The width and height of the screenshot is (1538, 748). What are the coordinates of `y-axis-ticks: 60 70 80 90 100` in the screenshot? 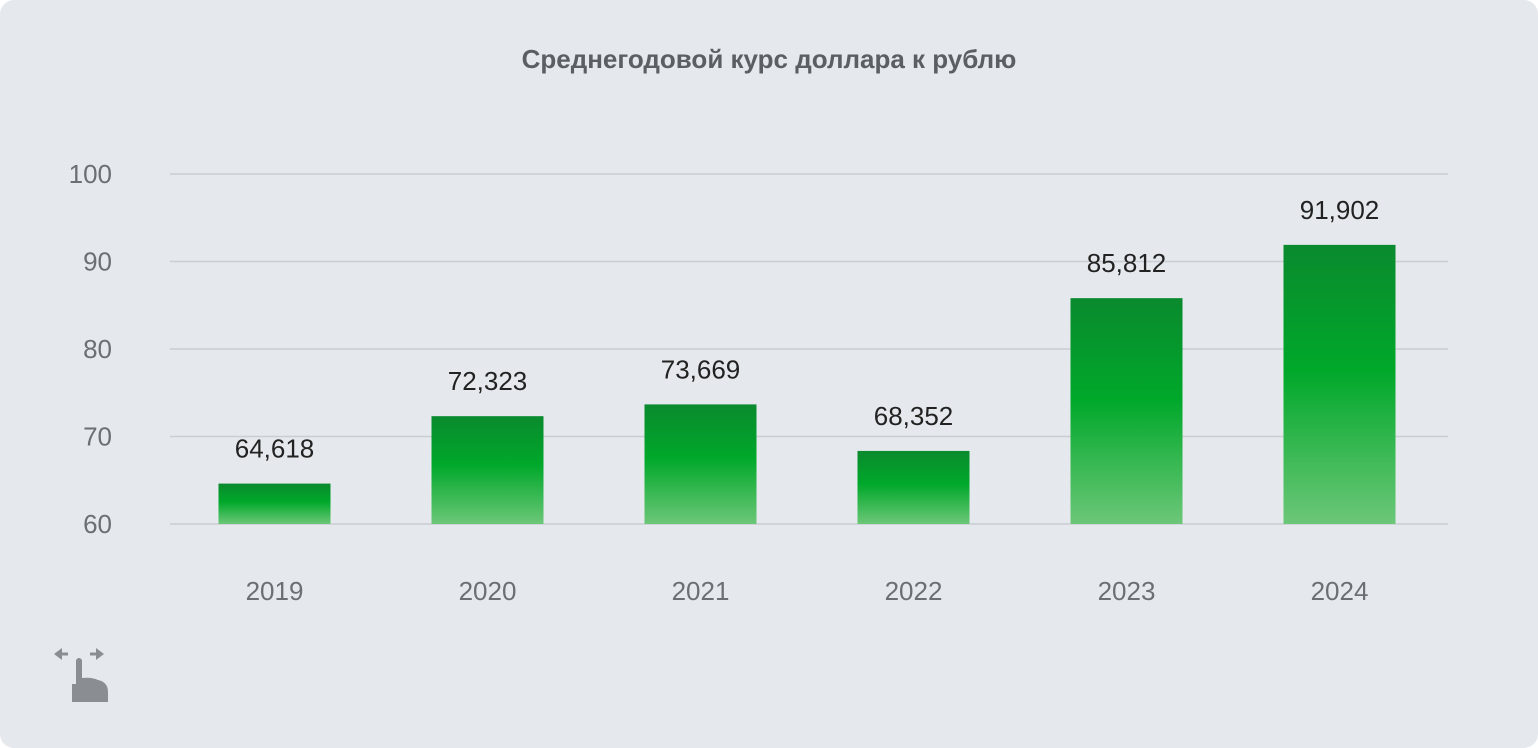 It's located at (90, 349).